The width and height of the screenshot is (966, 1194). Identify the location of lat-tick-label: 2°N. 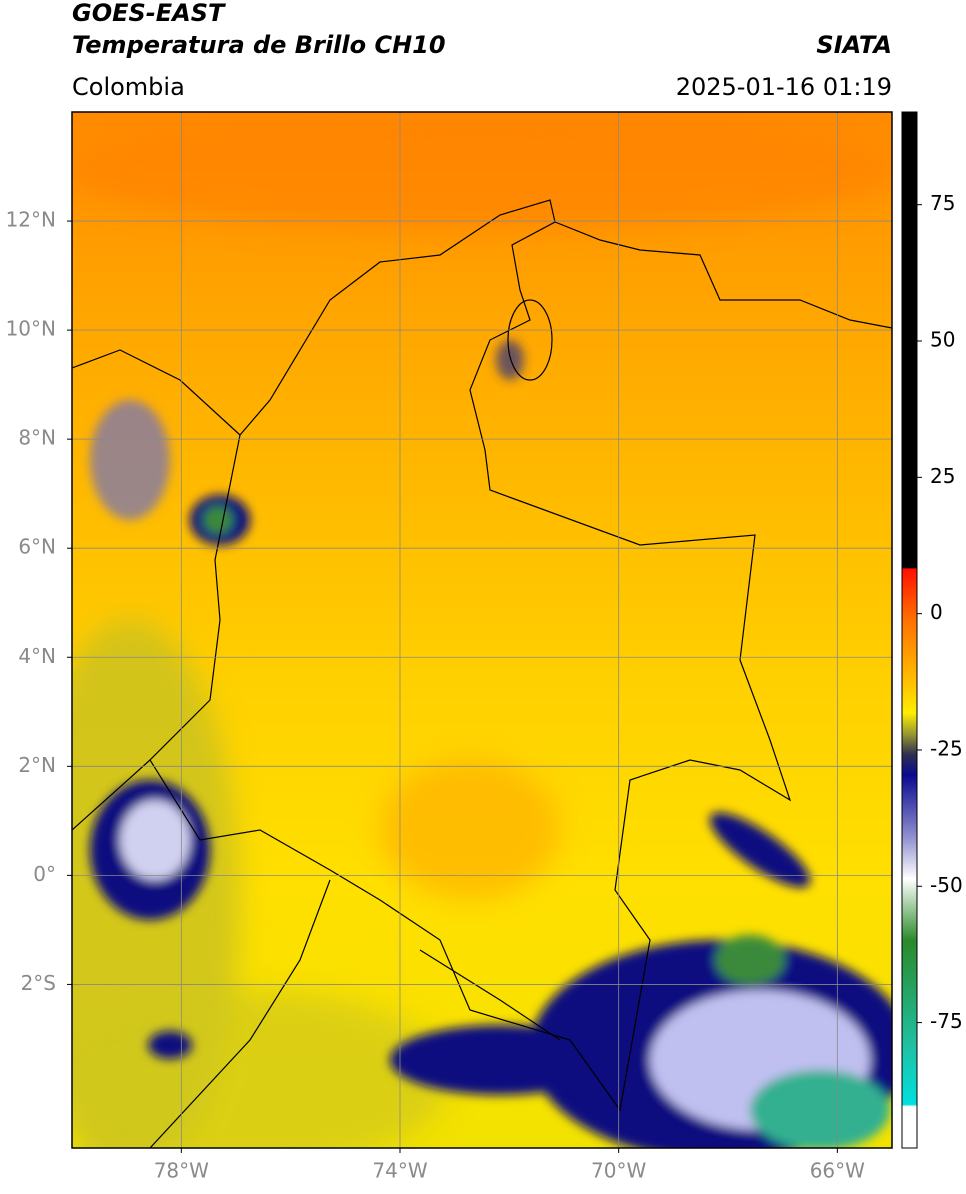
(37, 765).